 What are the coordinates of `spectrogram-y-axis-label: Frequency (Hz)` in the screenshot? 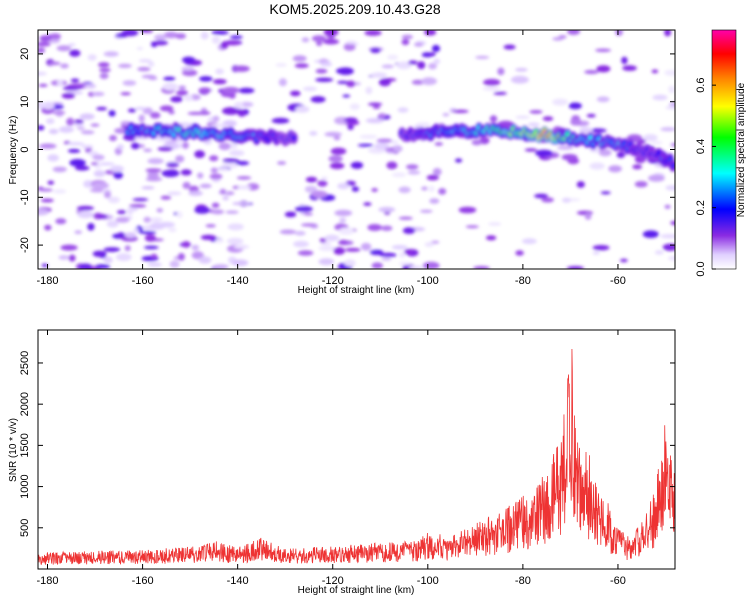 It's located at (13, 150).